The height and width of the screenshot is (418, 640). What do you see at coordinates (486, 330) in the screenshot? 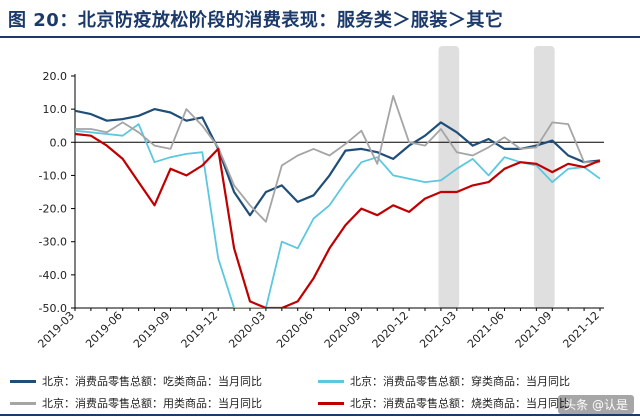
I see `x-tick-label: 2021-06` at bounding box center [486, 330].